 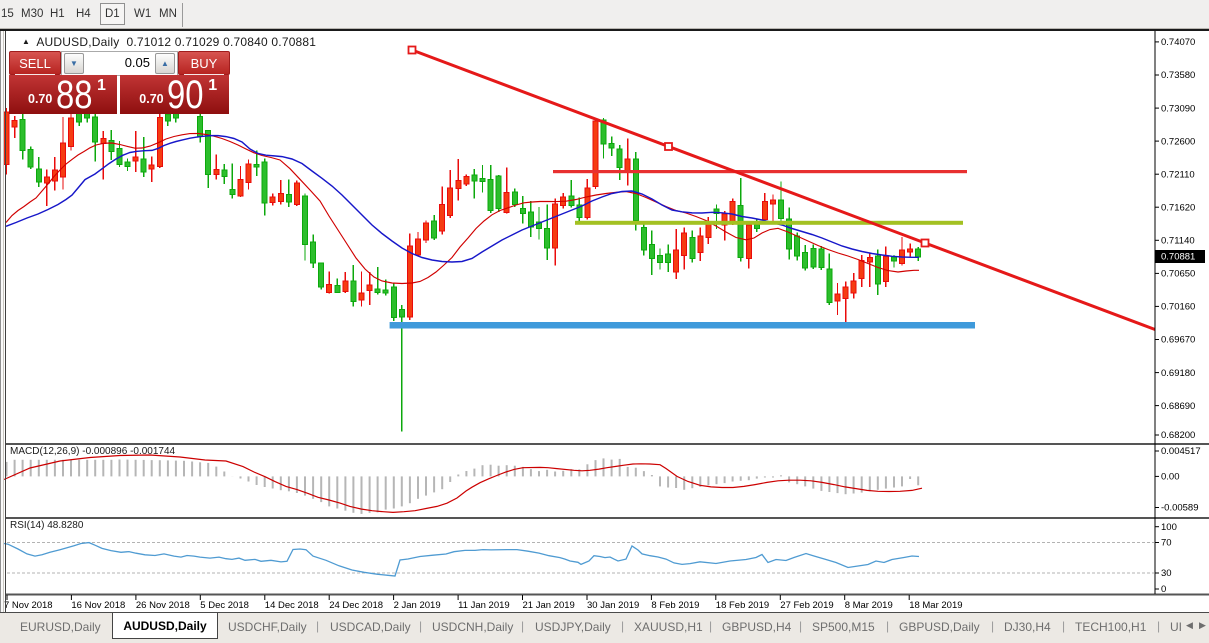 I want to click on svg-text: 0.73090, so click(x=1178, y=108).